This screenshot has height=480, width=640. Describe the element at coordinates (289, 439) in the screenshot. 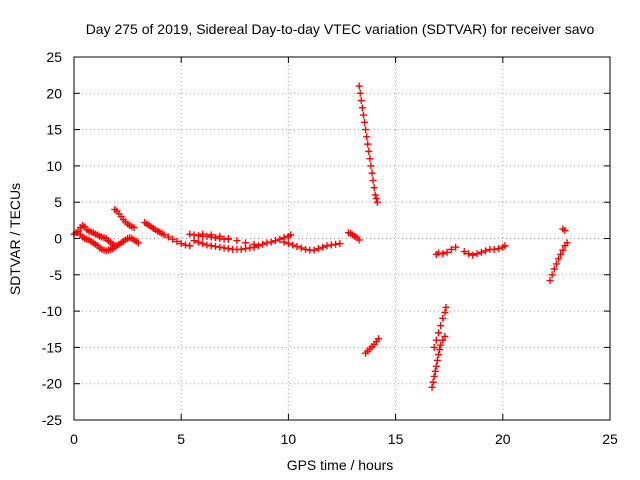

I see `x-tick-label: 10` at that location.